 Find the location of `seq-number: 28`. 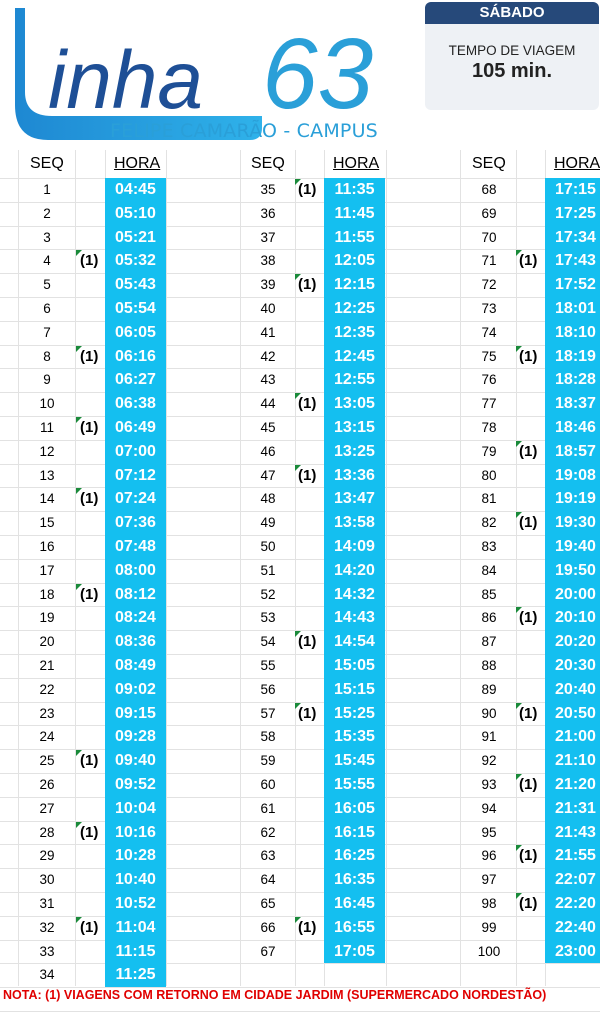

seq-number: 28 is located at coordinates (47, 832).